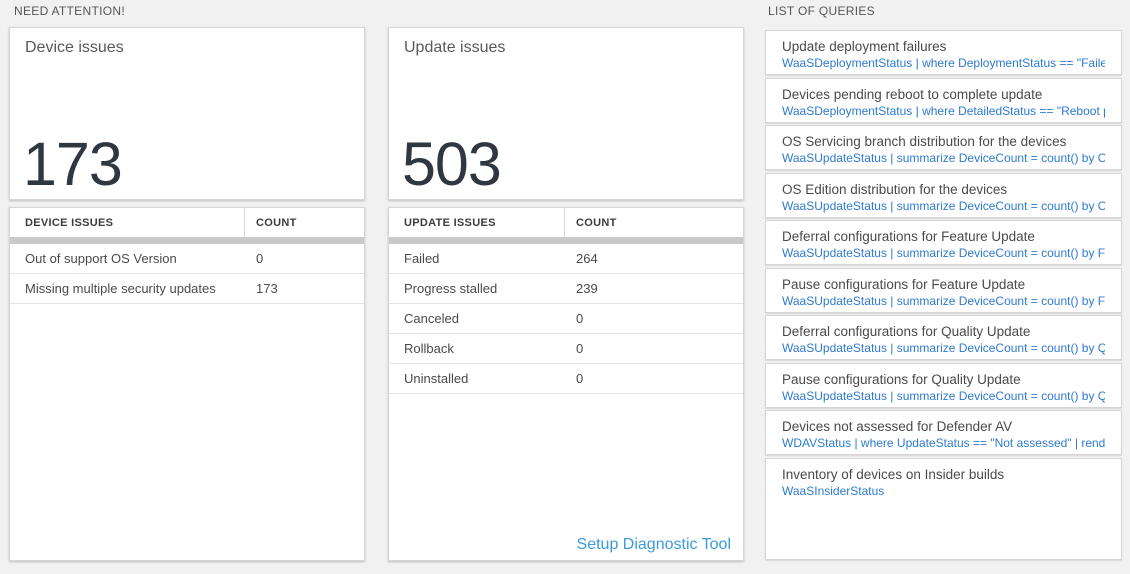 Image resolution: width=1130 pixels, height=574 pixels. I want to click on query-title: Update deployment failures, so click(864, 46).